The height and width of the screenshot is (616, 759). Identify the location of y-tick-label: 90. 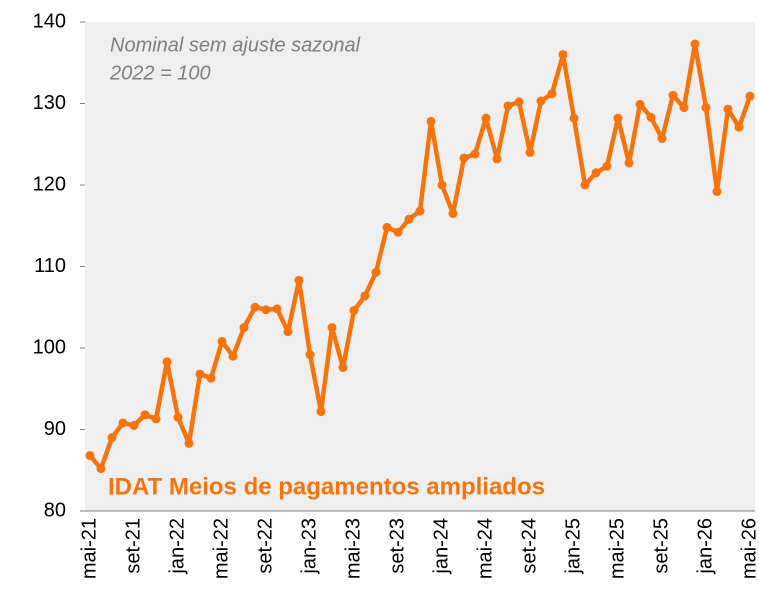
(55, 429).